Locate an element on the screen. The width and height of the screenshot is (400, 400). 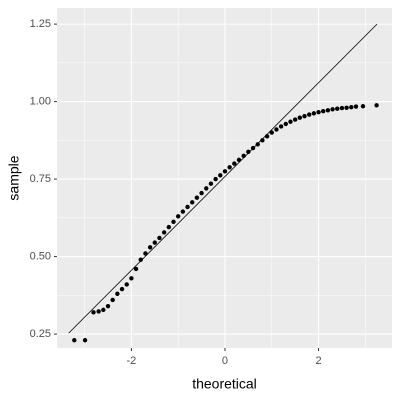
y-tick-label: 0.50 is located at coordinates (40, 256).